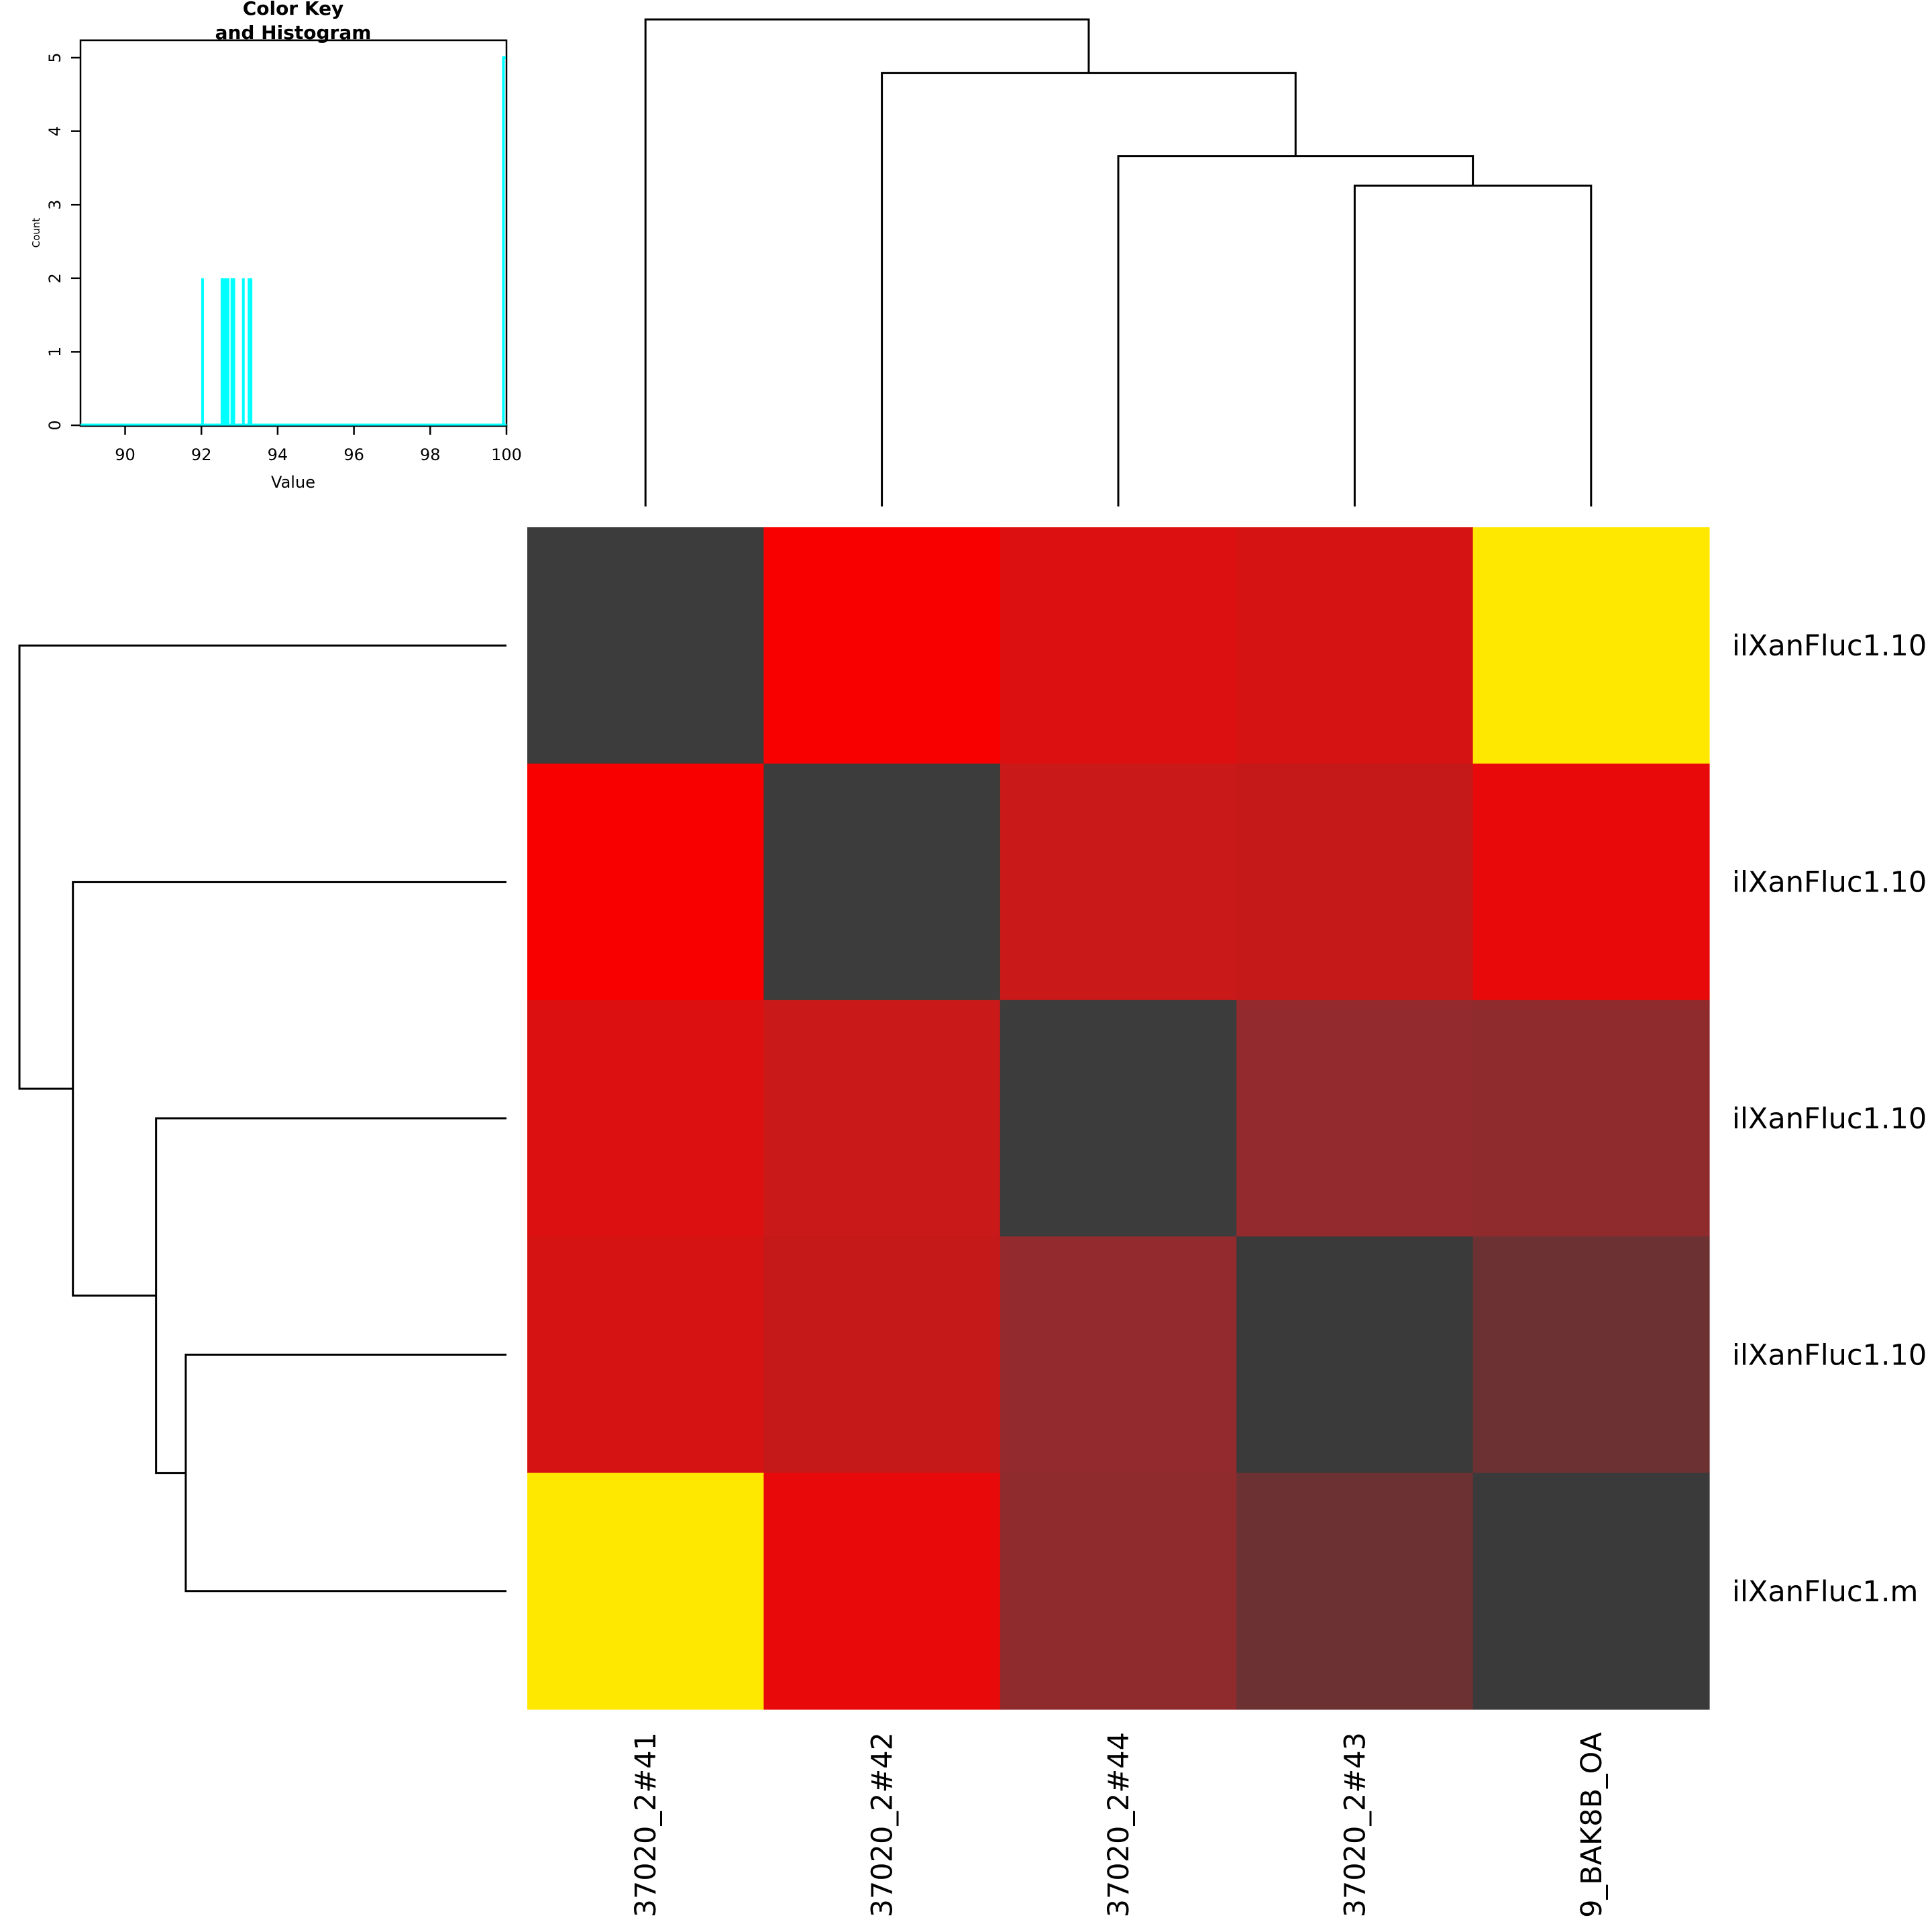  I want to click on x-tick-label: 92, so click(201, 454).